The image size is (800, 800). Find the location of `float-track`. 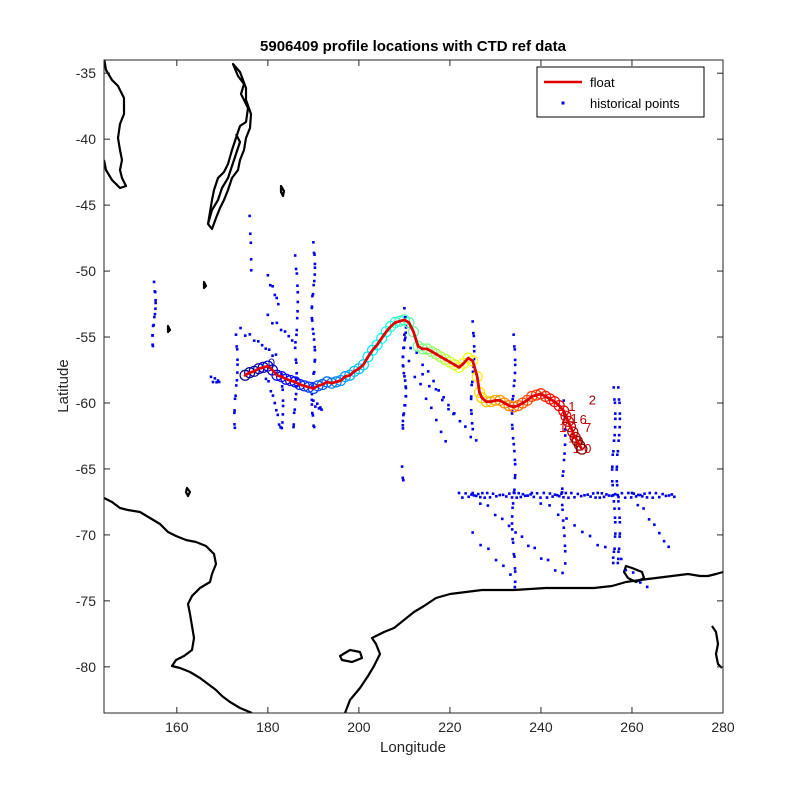

float-track is located at coordinates (413, 384).